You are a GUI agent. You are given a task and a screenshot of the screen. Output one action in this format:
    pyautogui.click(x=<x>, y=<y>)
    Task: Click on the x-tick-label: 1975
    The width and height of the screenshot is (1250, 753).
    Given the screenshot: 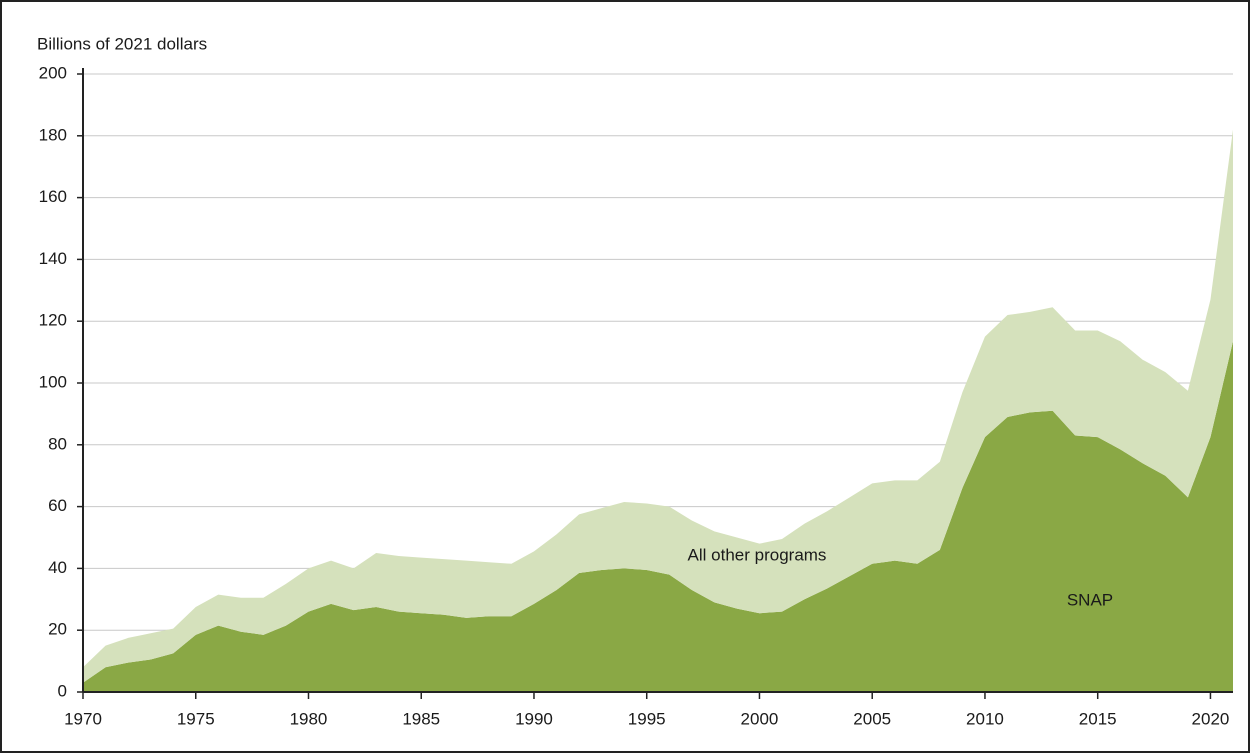 What is the action you would take?
    pyautogui.click(x=196, y=718)
    